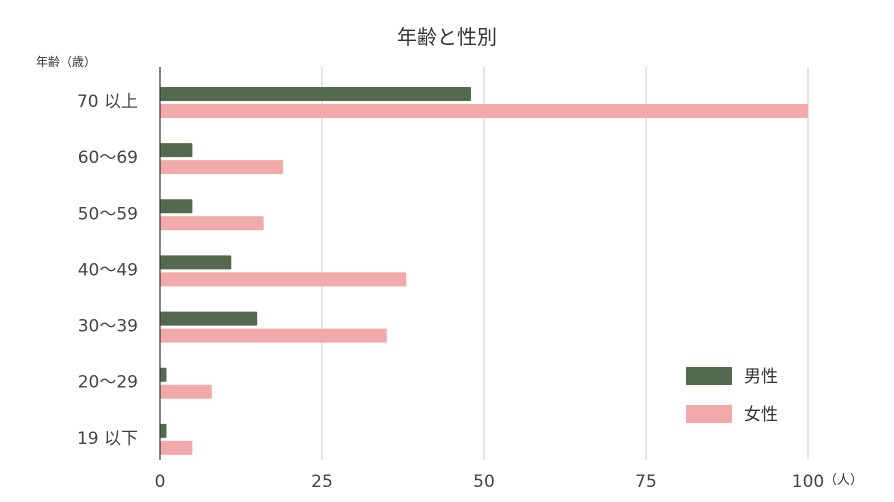 This screenshot has height=502, width=894. Describe the element at coordinates (108, 214) in the screenshot. I see `category-label: 50～59` at that location.